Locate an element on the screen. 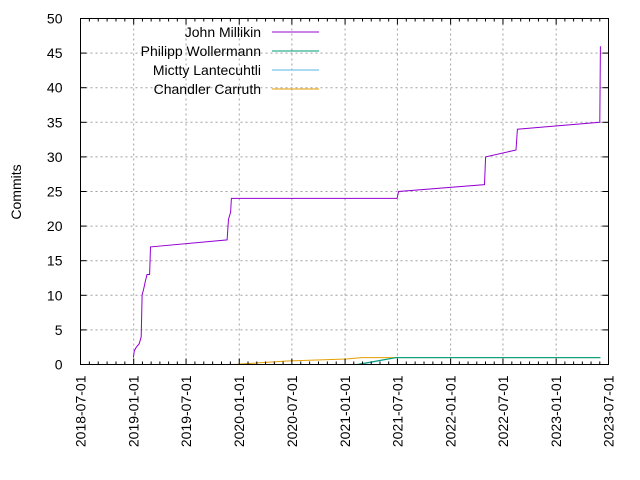 This screenshot has height=480, width=640. x-tick-label: 2022-07-01 is located at coordinates (503, 411).